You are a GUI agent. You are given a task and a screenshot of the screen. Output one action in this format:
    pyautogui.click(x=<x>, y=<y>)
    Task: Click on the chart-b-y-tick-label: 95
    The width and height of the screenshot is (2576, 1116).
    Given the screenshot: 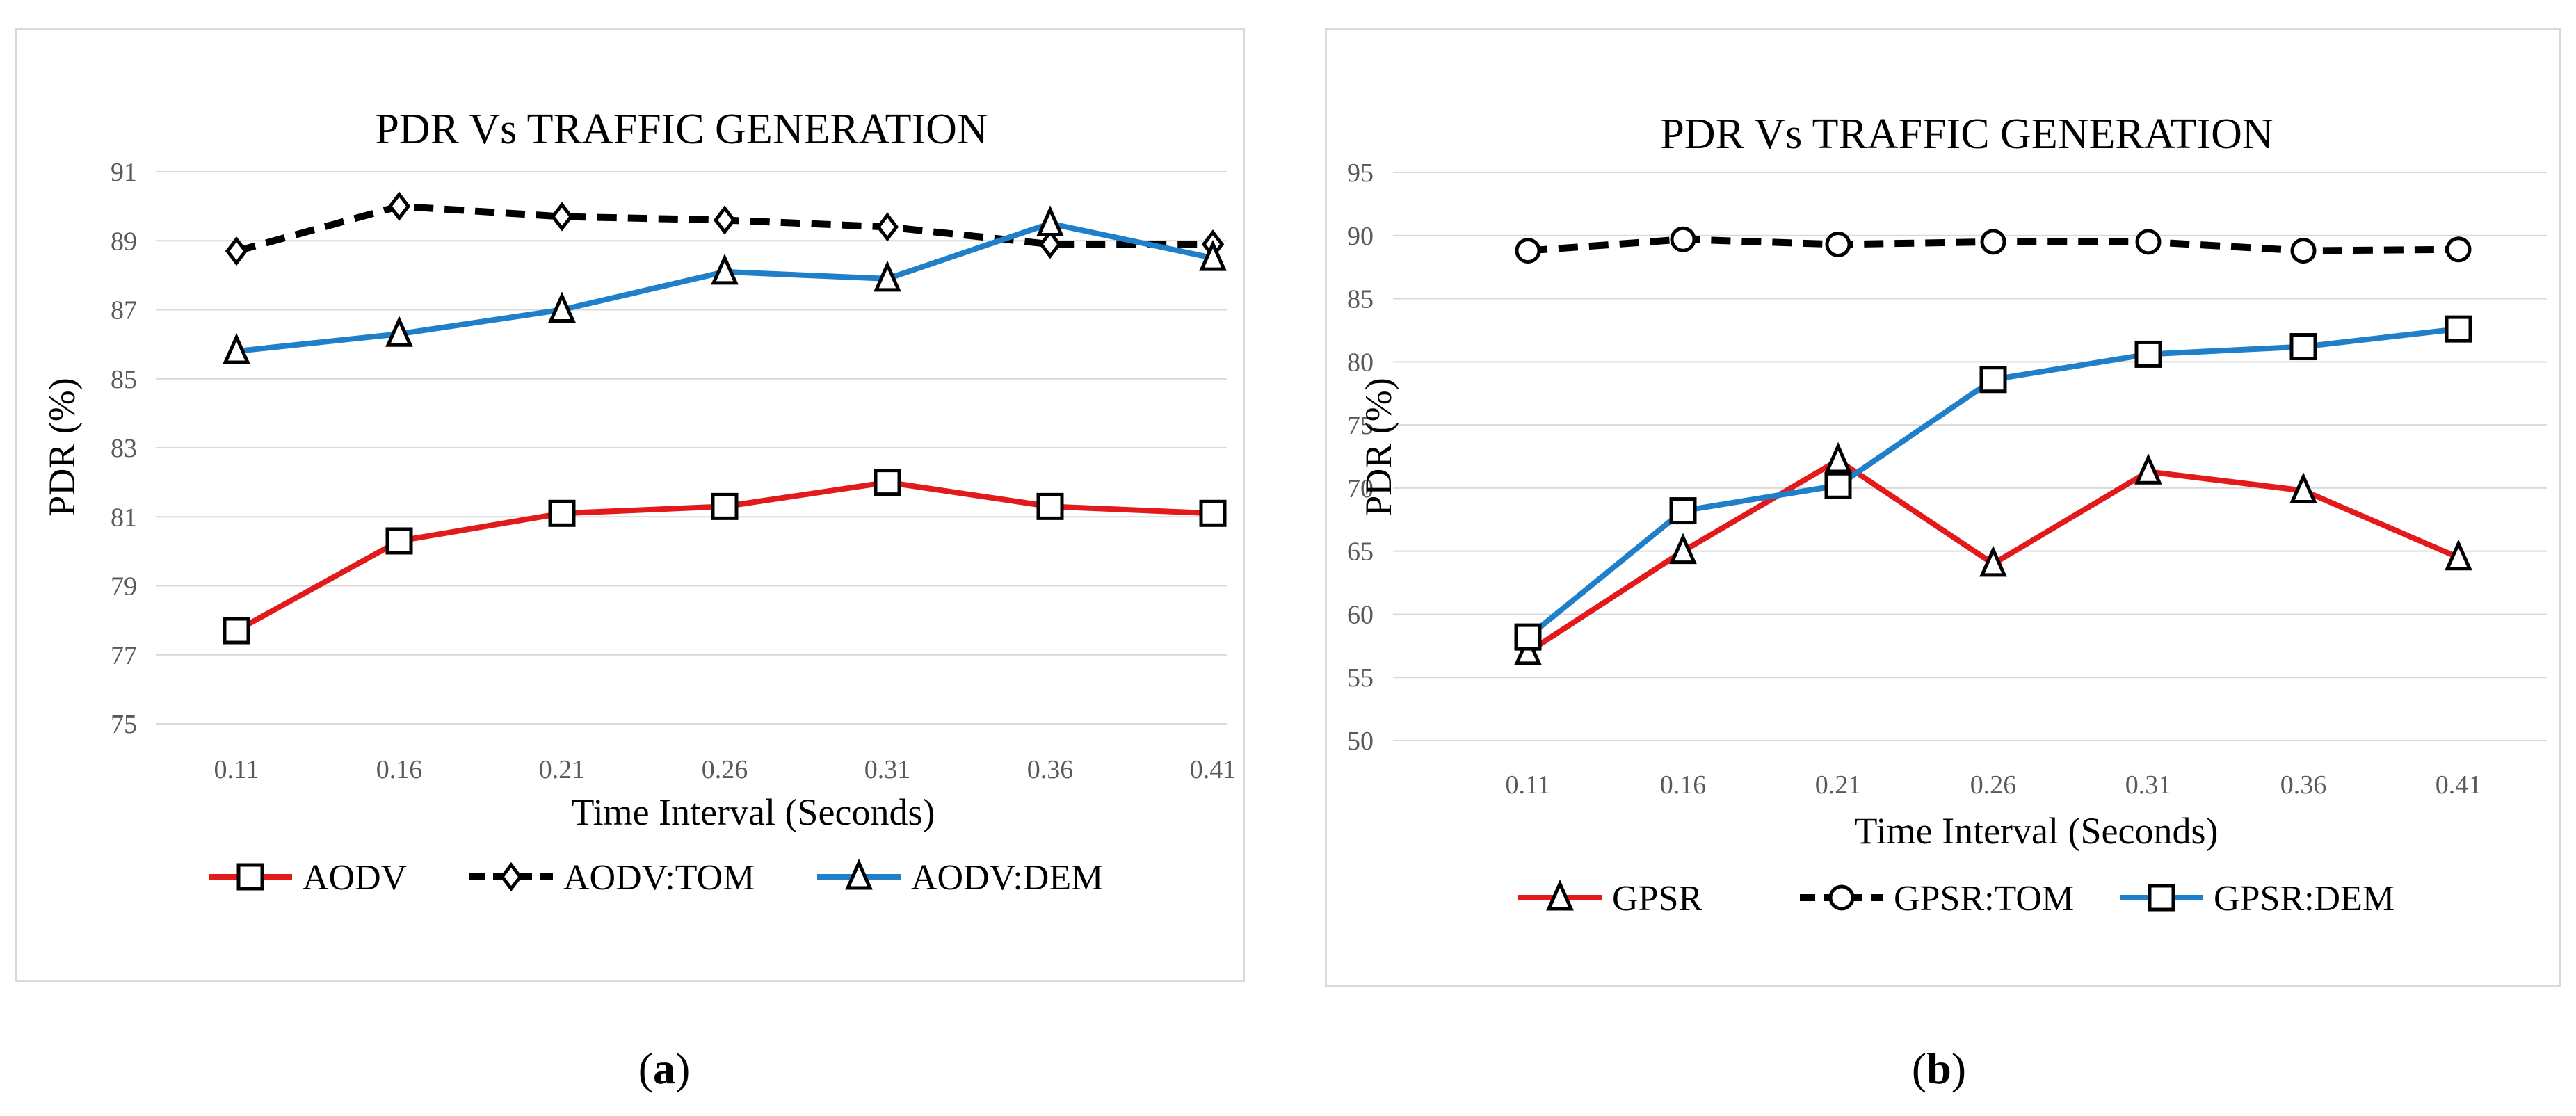 What is the action you would take?
    pyautogui.click(x=1360, y=173)
    